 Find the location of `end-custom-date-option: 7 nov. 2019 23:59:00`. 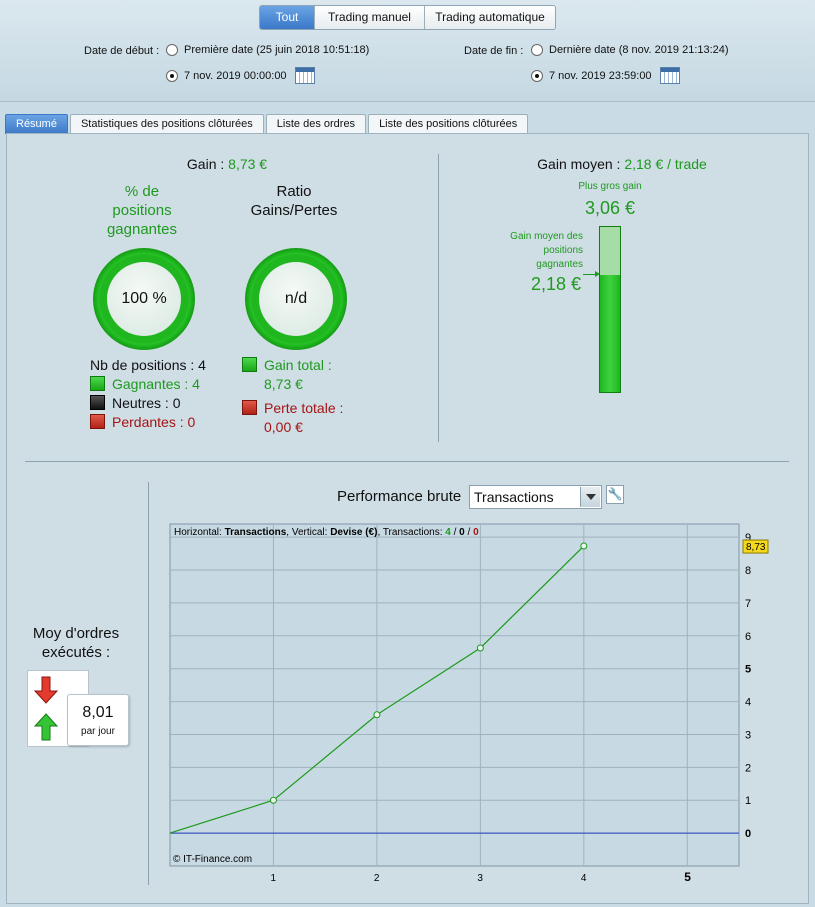

end-custom-date-option: 7 nov. 2019 23:59:00 is located at coordinates (605, 75).